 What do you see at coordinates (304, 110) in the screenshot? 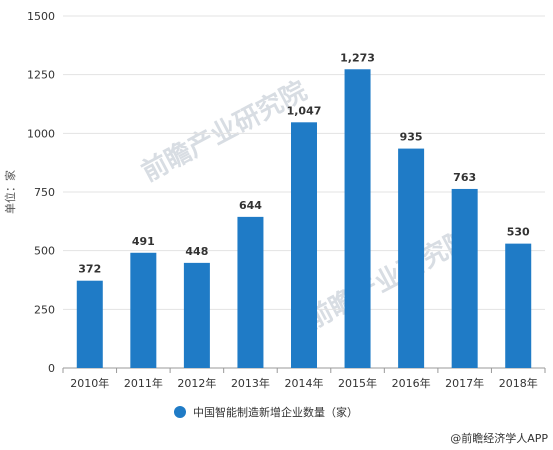
I see `data-label: 1,047` at bounding box center [304, 110].